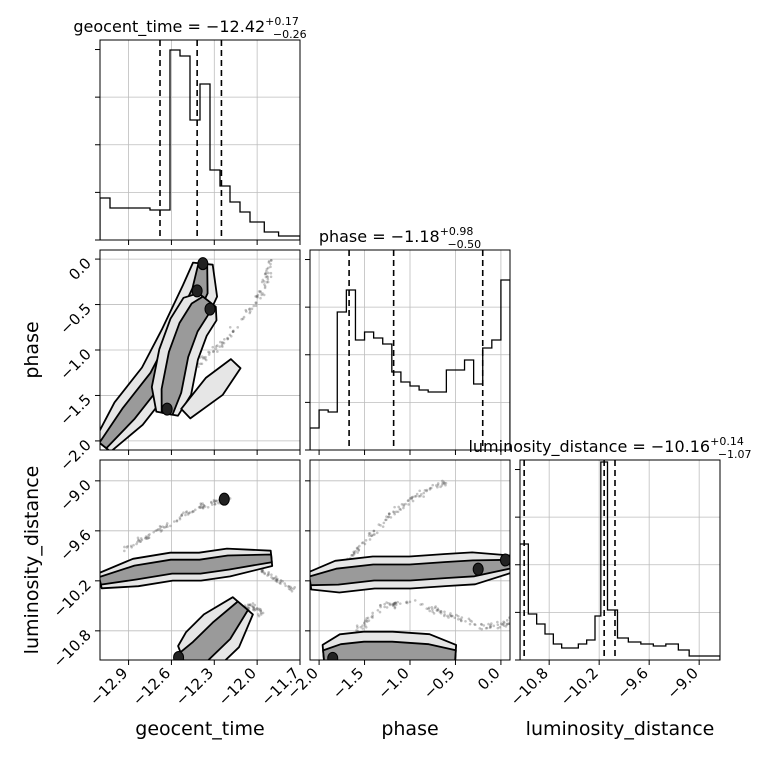 The height and width of the screenshot is (760, 760). I want to click on title-minus: −0.26, so click(290, 34).